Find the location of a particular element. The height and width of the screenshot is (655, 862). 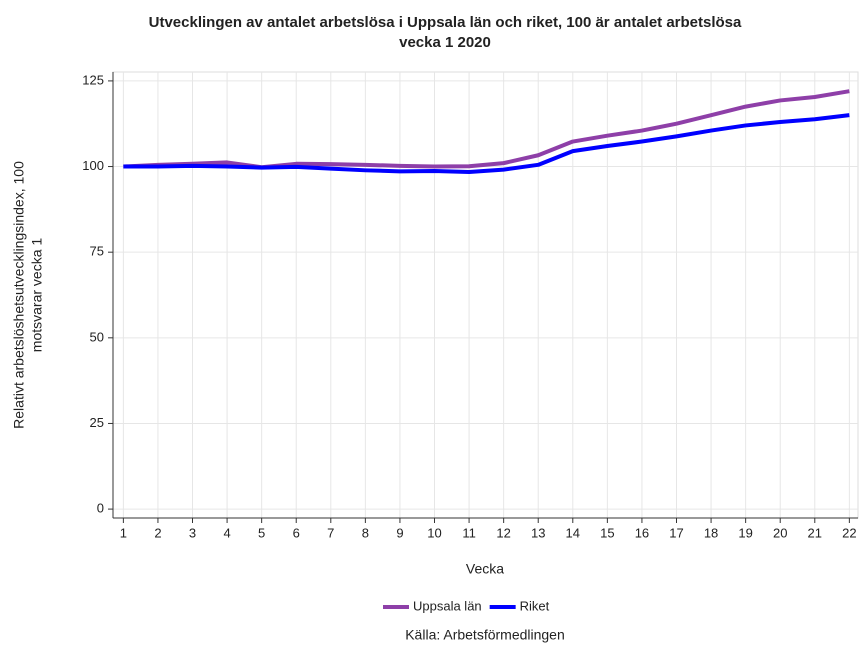

x-tick-label: 1 is located at coordinates (123, 532).